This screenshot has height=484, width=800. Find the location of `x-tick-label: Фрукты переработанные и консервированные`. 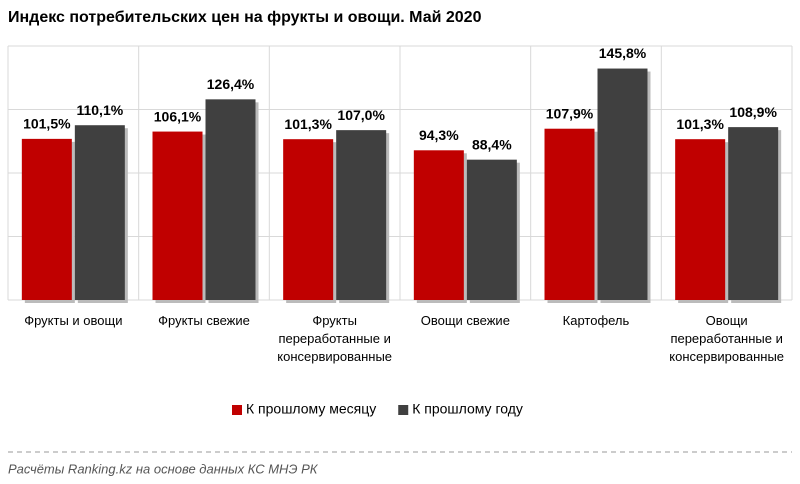

x-tick-label: Фрукты переработанные и консервированные is located at coordinates (335, 338).